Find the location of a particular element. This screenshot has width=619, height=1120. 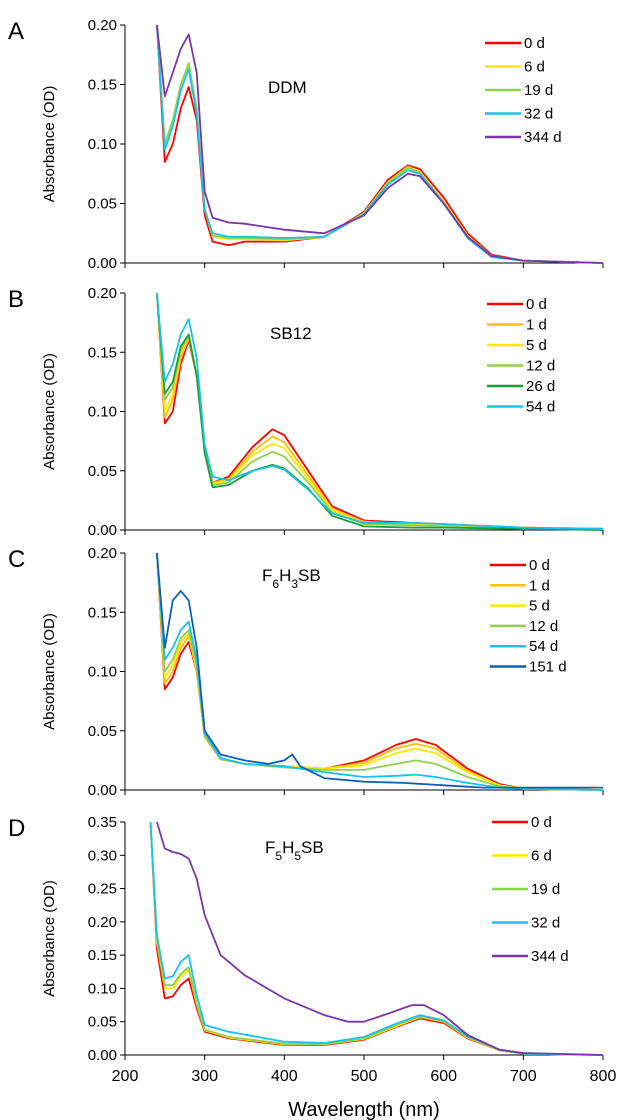

panel-letter: C is located at coordinates (16, 559).